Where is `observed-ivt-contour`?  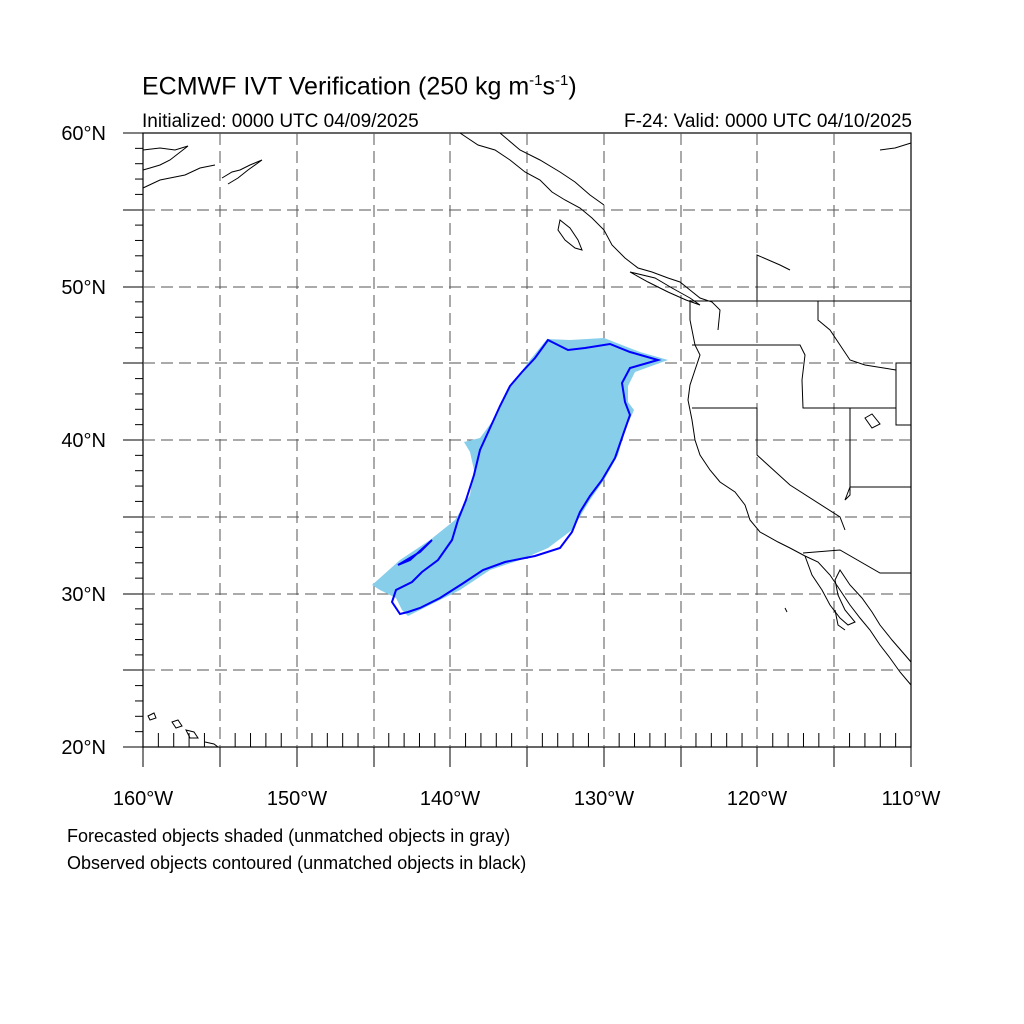
observed-ivt-contour is located at coordinates (526, 477).